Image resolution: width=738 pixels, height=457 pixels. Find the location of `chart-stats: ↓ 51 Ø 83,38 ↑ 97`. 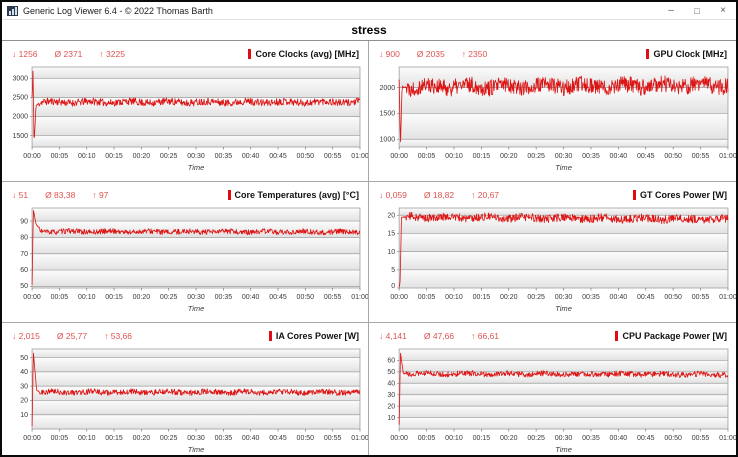

chart-stats: ↓ 51 Ø 83,38 ↑ 97 is located at coordinates (60, 195).